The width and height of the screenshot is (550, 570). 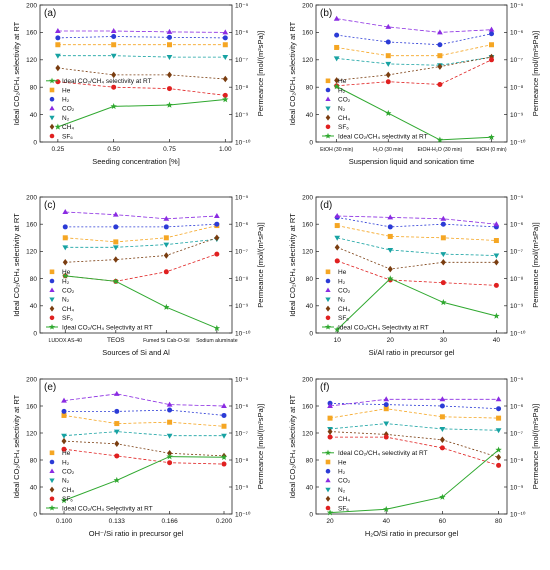 What do you see at coordinates (242, 433) in the screenshot?
I see `right-y-tick-label: 10⁻⁷` at bounding box center [242, 433].